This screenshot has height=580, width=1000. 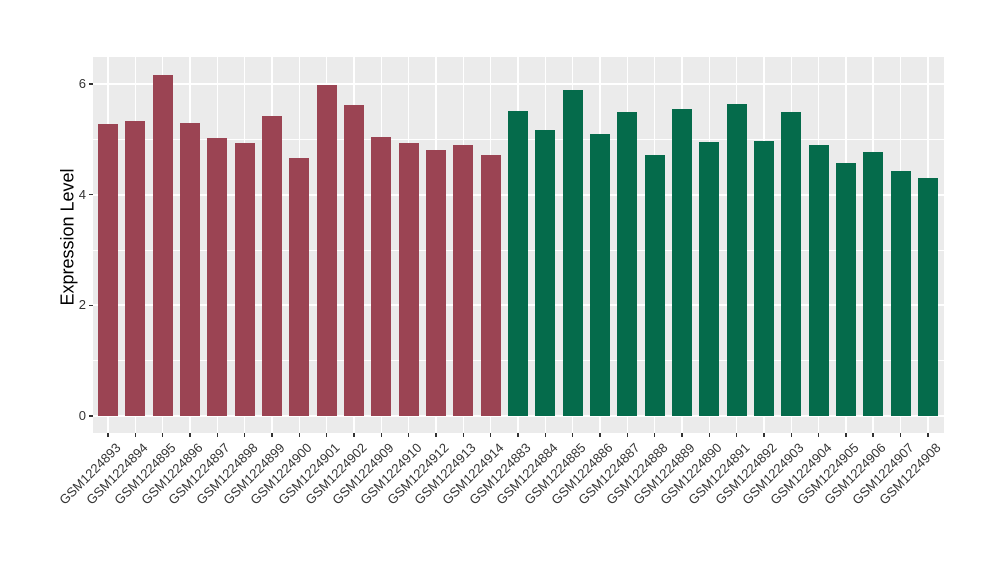 What do you see at coordinates (654, 285) in the screenshot?
I see `bar-GSM1224888` at bounding box center [654, 285].